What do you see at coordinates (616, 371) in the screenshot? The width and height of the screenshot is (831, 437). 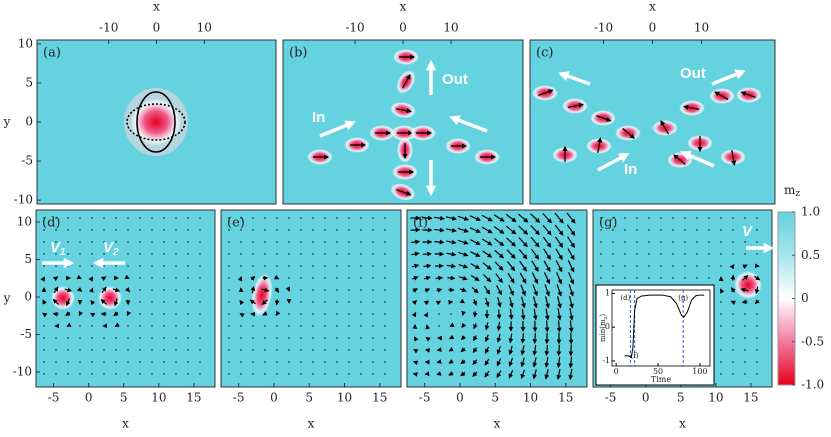 I see `inset-x-tick-label: 0` at bounding box center [616, 371].